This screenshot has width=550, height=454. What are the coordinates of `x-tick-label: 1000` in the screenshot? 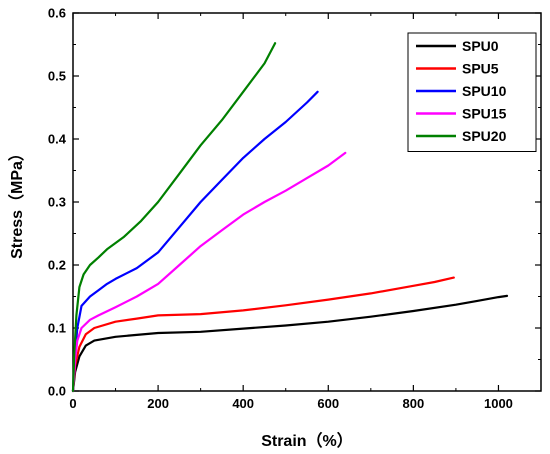 It's located at (498, 403).